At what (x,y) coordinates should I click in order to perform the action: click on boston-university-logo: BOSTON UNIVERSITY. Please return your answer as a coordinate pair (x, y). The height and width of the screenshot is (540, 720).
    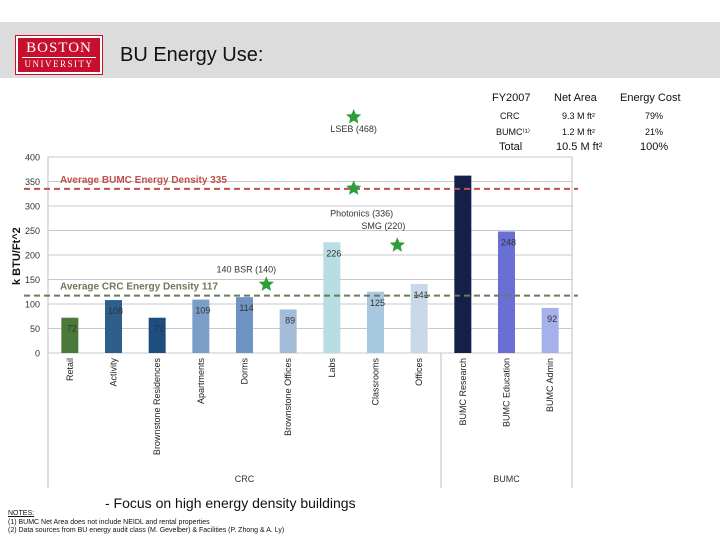
    Looking at the image, I should click on (59, 55).